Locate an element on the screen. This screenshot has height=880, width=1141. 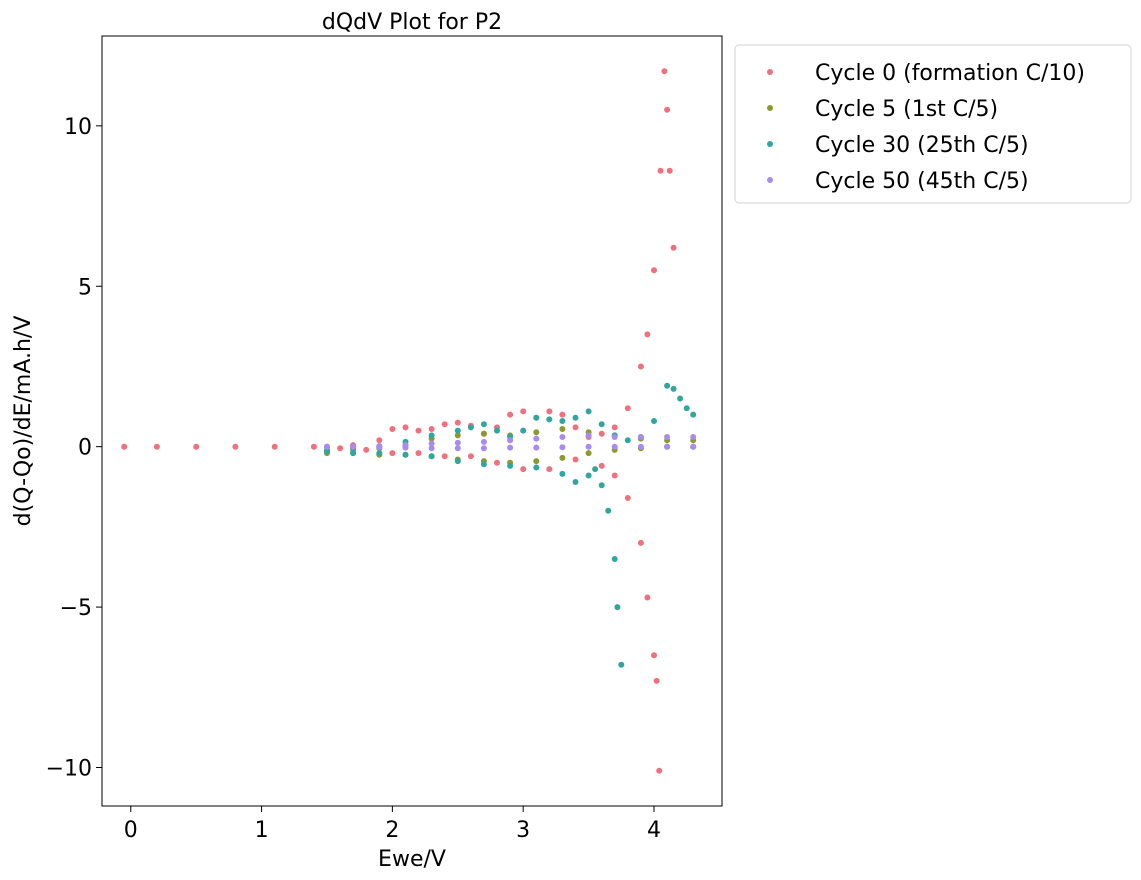
y-tick-label: 5 is located at coordinates (85, 287).